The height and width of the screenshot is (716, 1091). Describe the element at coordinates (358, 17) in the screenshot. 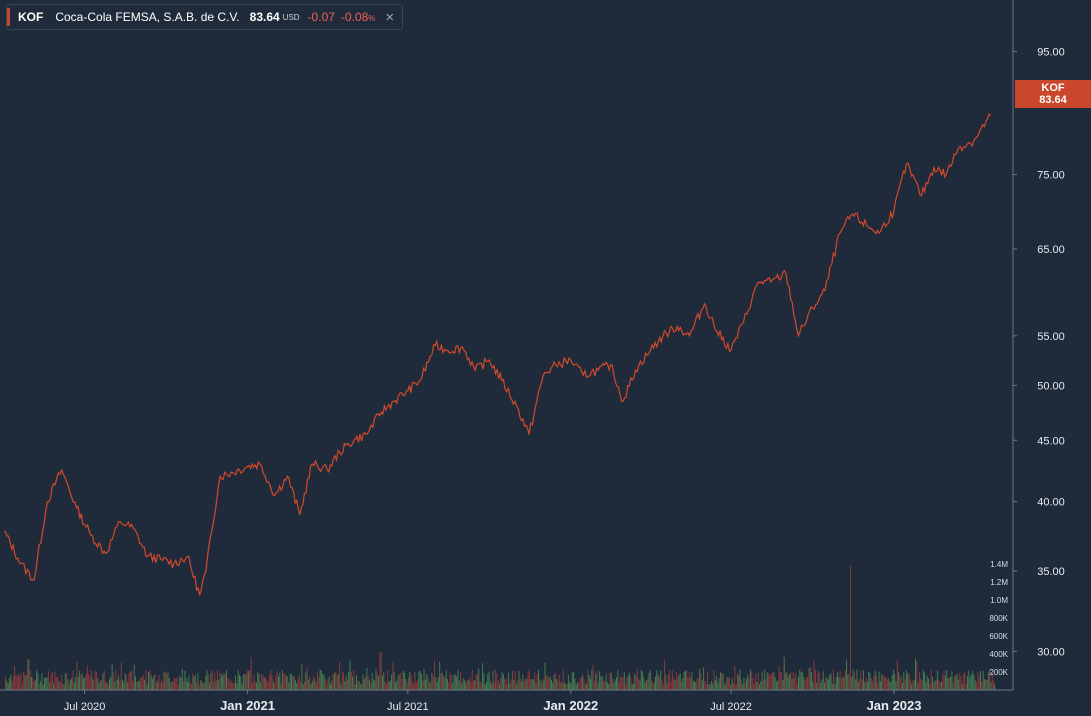

I see `legend-change-pct: -0.08%` at that location.